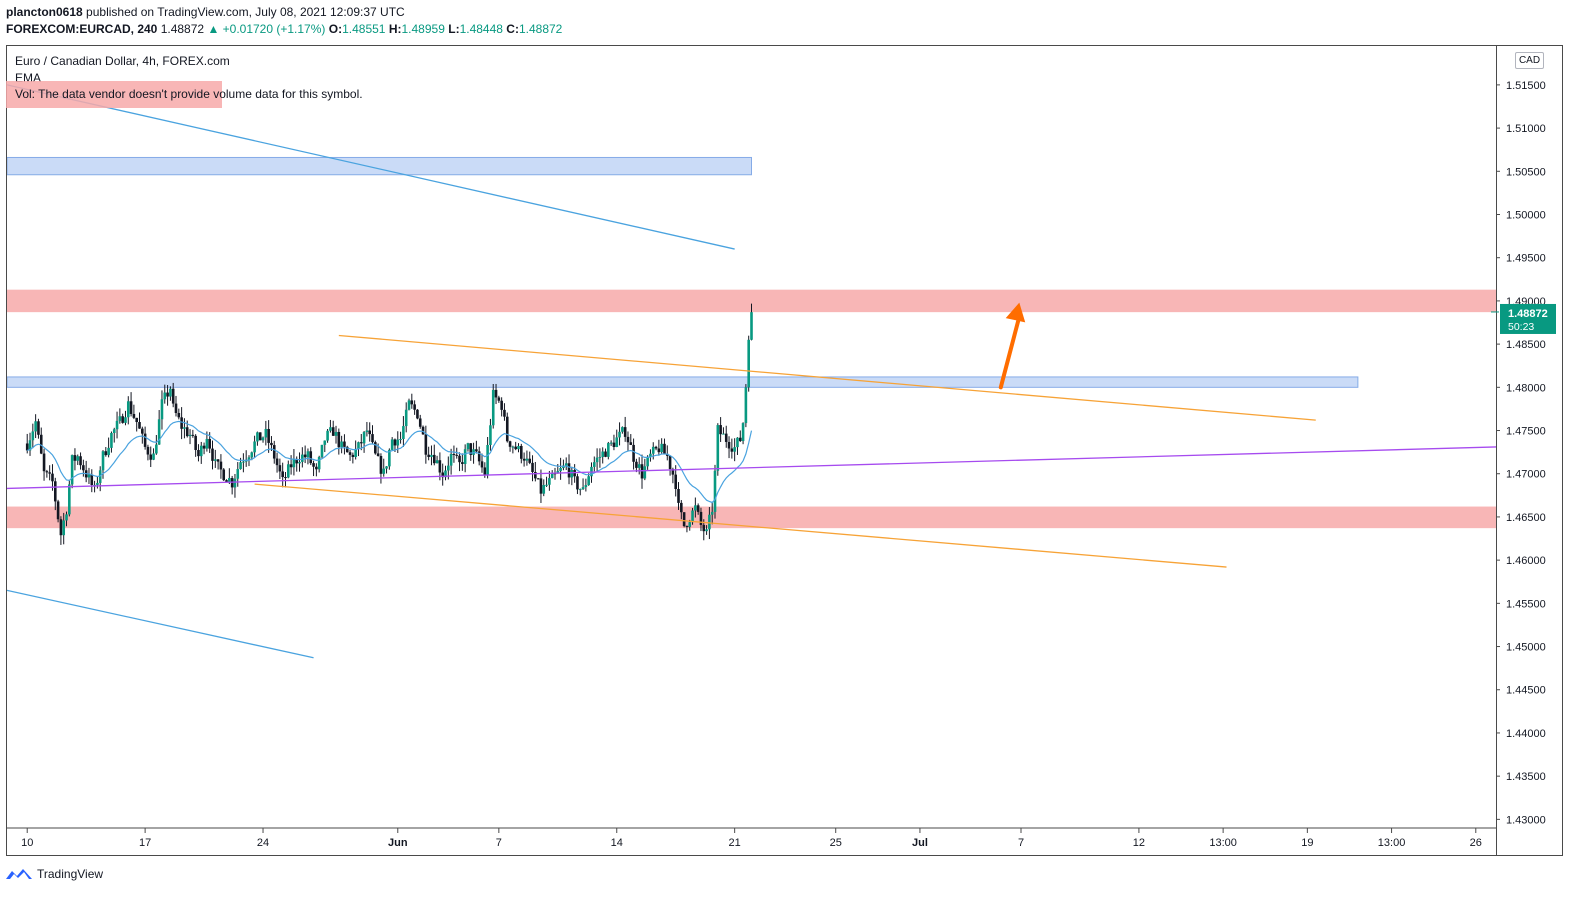 This screenshot has width=1573, height=897. Describe the element at coordinates (1526, 345) in the screenshot. I see `y-tick-label: 1.48500` at that location.